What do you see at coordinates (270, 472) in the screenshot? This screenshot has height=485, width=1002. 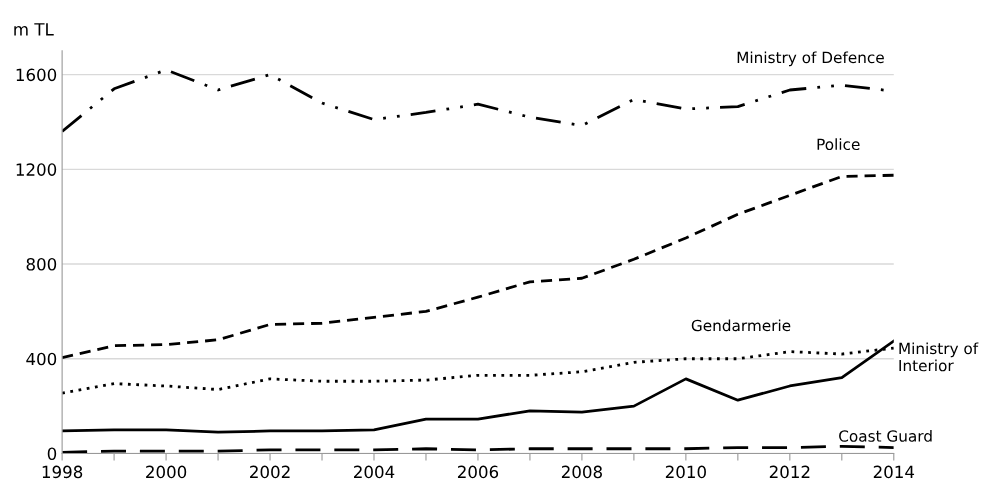 I see `x-tick-label: 2002` at bounding box center [270, 472].